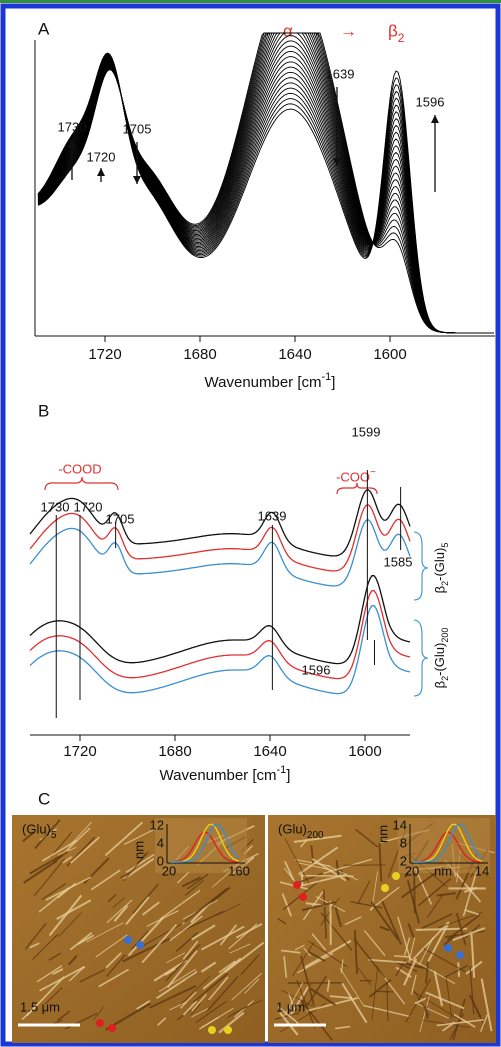  Describe the element at coordinates (373, 472) in the screenshot. I see `group-label-sup: −` at that location.